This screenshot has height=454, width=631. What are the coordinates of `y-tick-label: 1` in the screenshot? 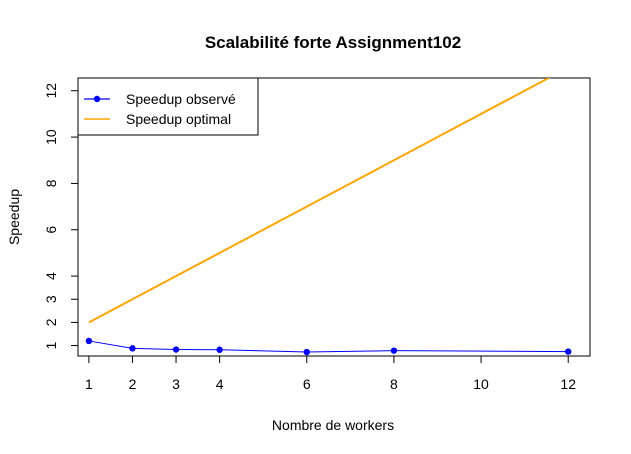 It's located at (51, 345).